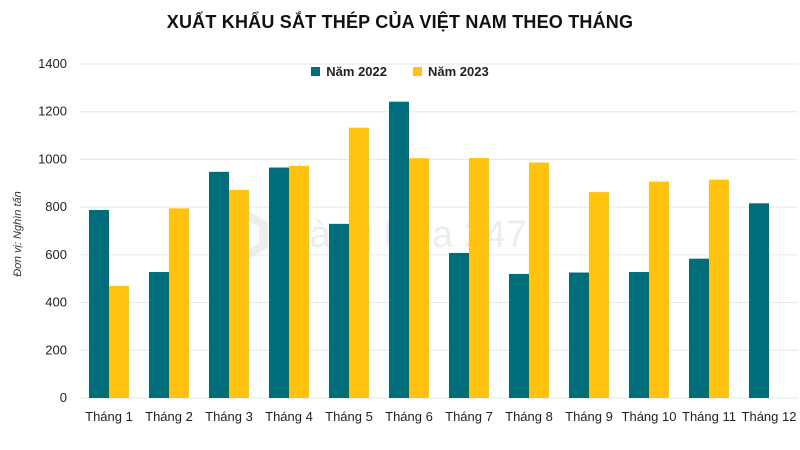  Describe the element at coordinates (109, 416) in the screenshot. I see `x-tick-label: Tháng 1` at that location.